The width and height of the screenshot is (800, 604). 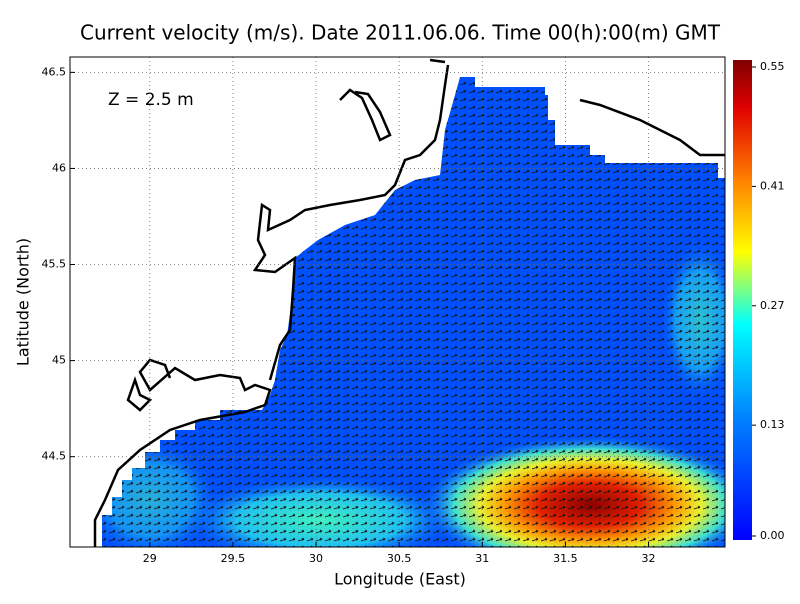 What do you see at coordinates (59, 167) in the screenshot?
I see `y-tick-label: 46` at bounding box center [59, 167].